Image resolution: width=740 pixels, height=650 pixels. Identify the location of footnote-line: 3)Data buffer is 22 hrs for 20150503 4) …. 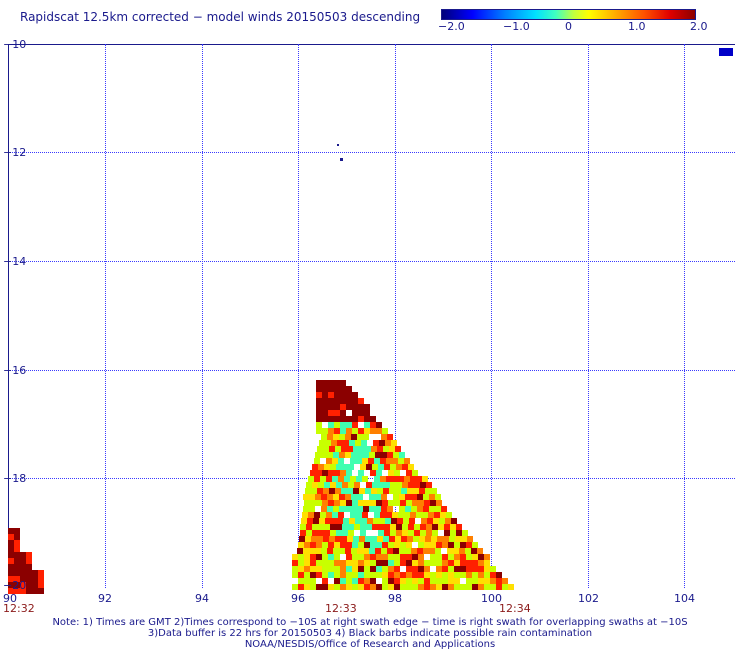
(370, 633).